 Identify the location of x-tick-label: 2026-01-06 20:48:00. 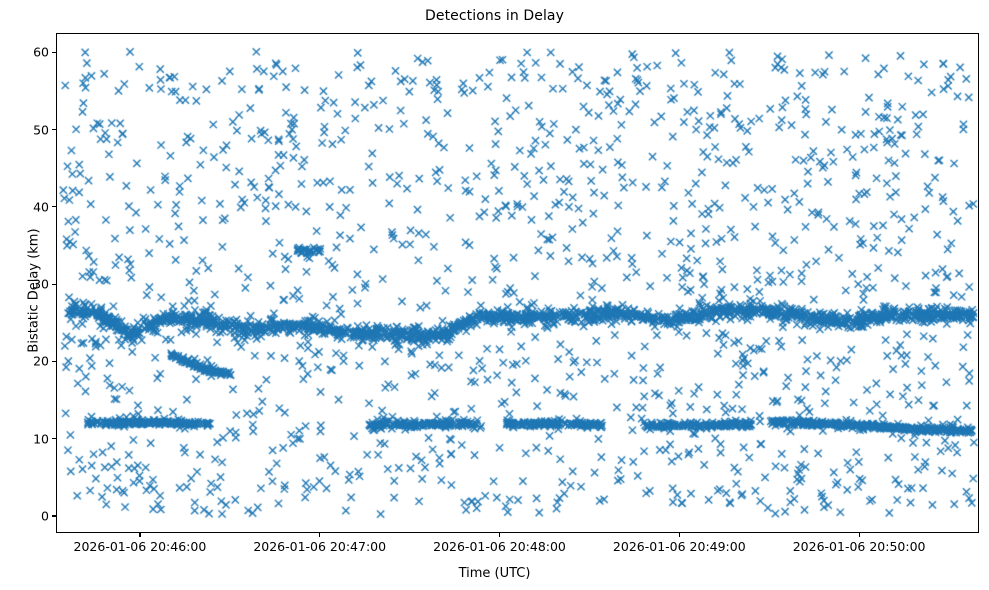
(499, 546).